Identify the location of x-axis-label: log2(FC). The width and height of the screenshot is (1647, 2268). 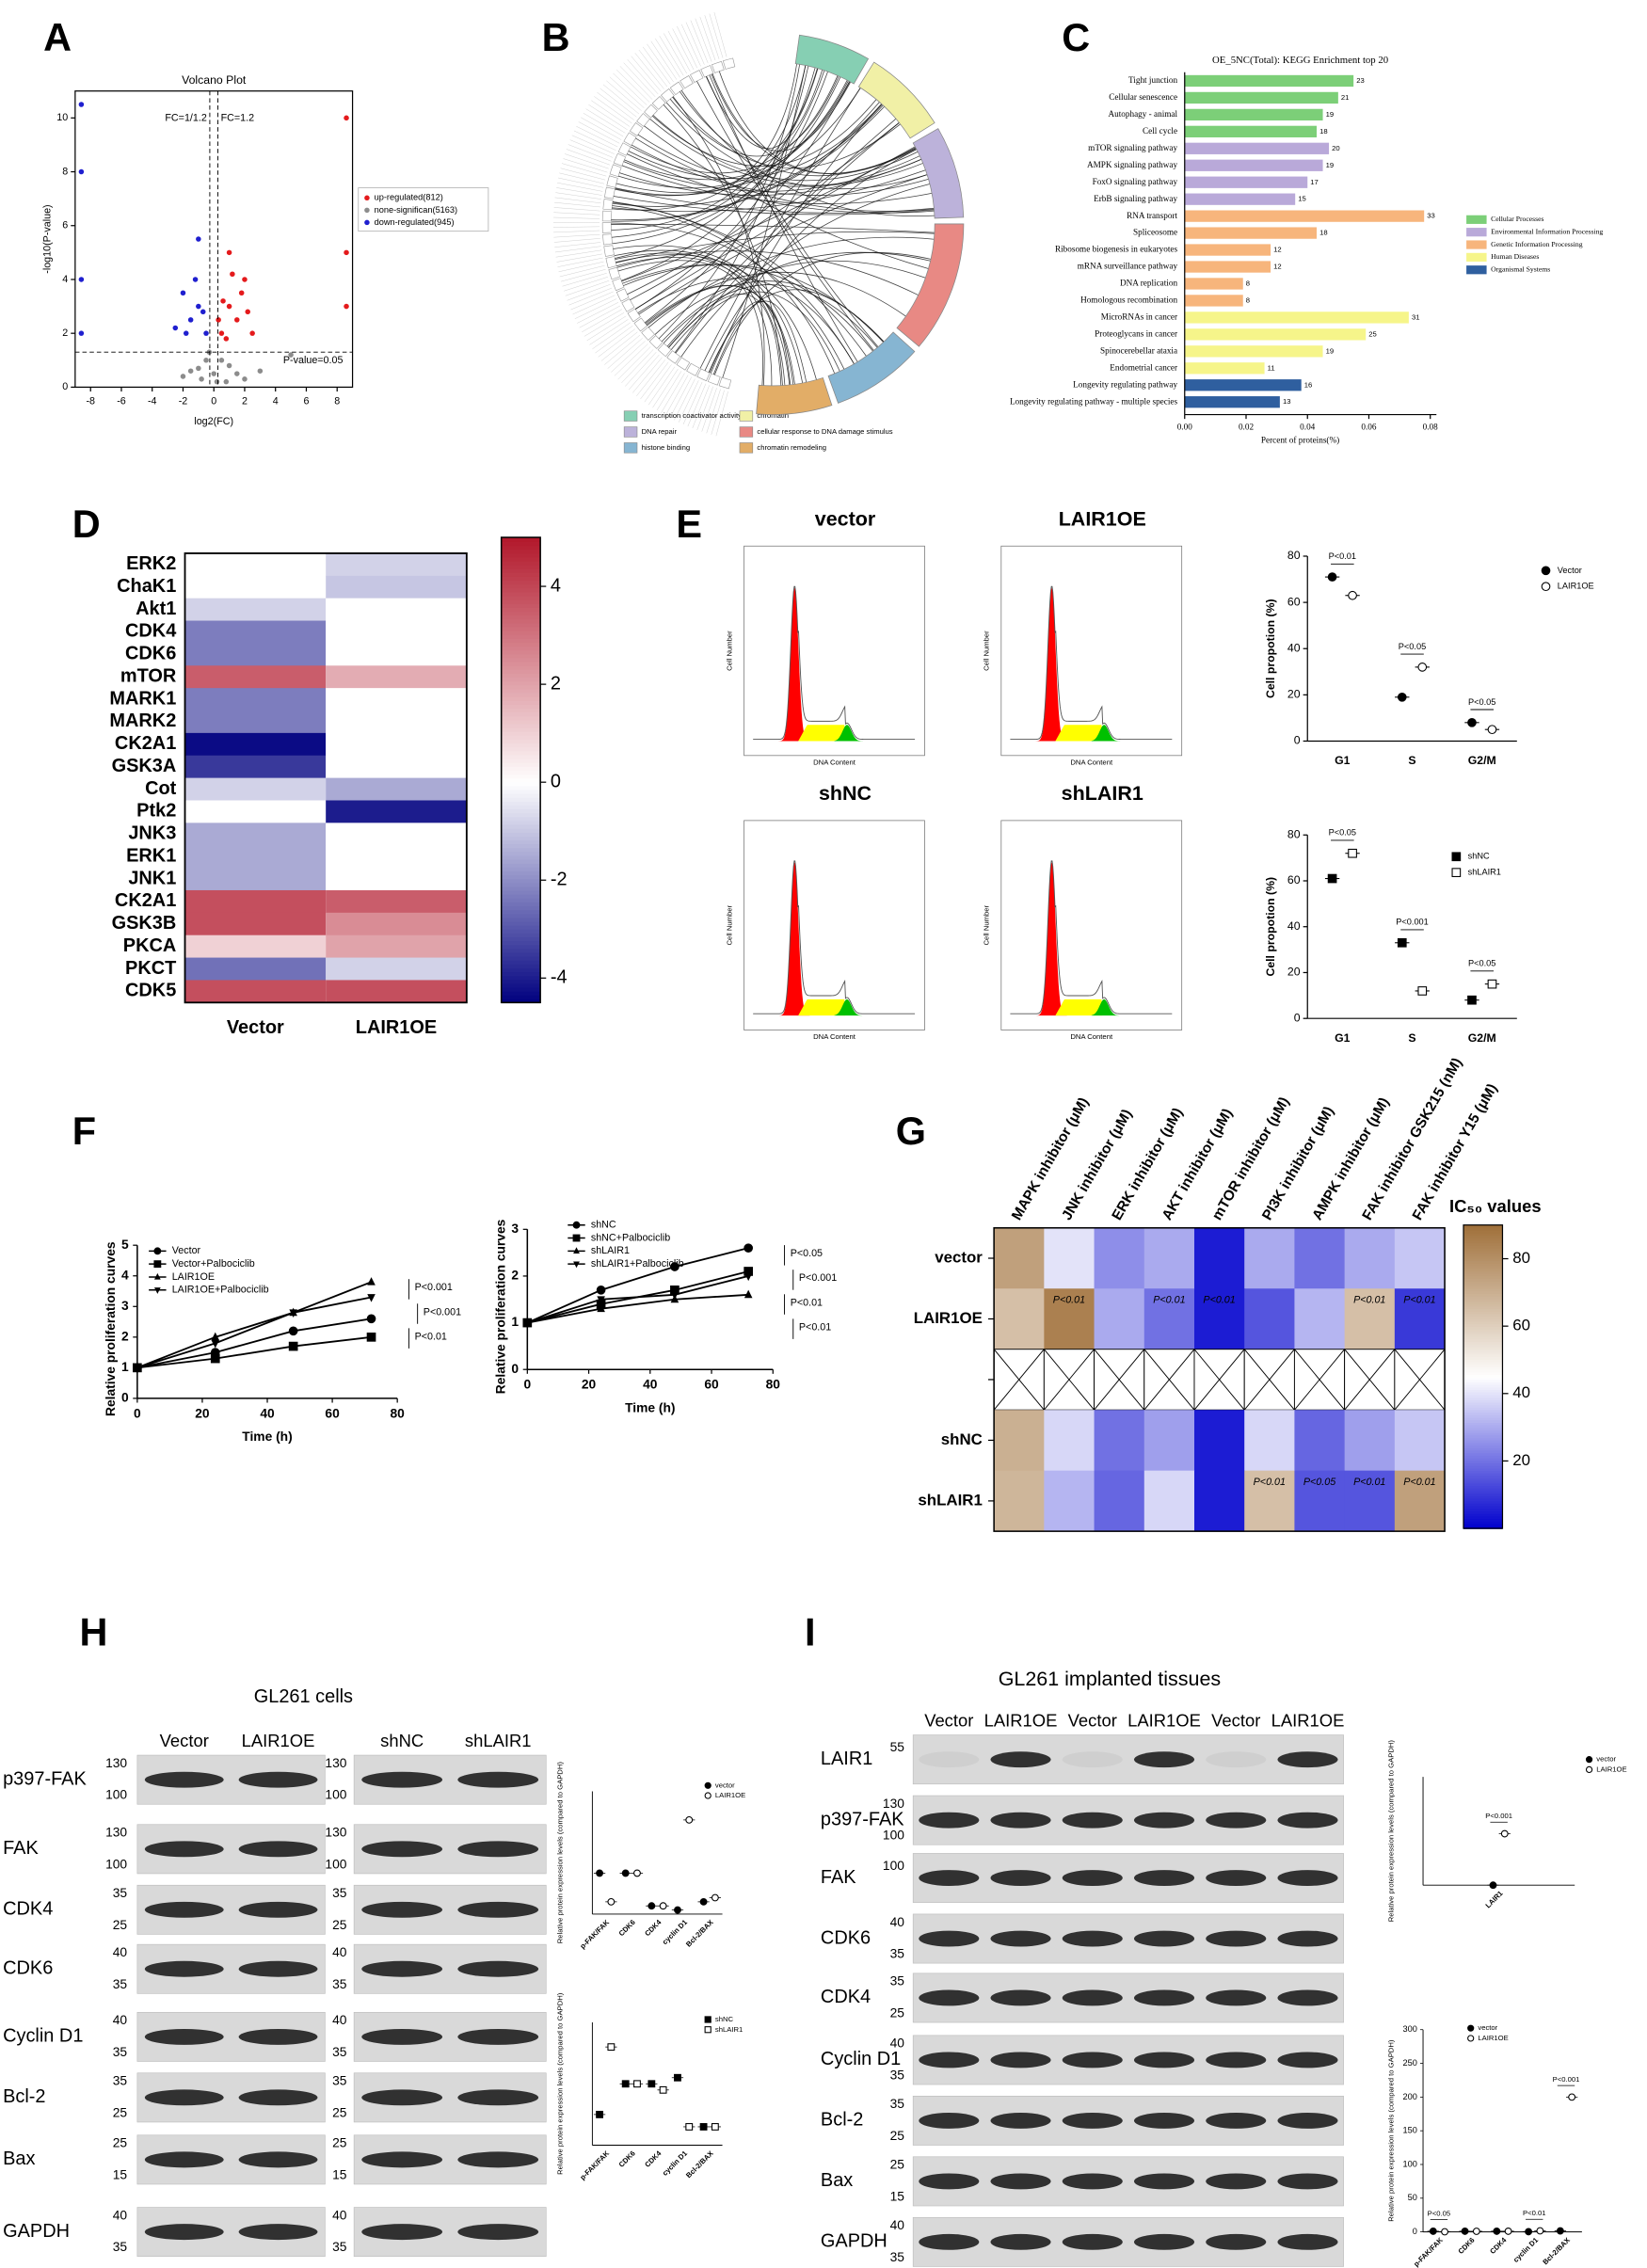
(213, 421).